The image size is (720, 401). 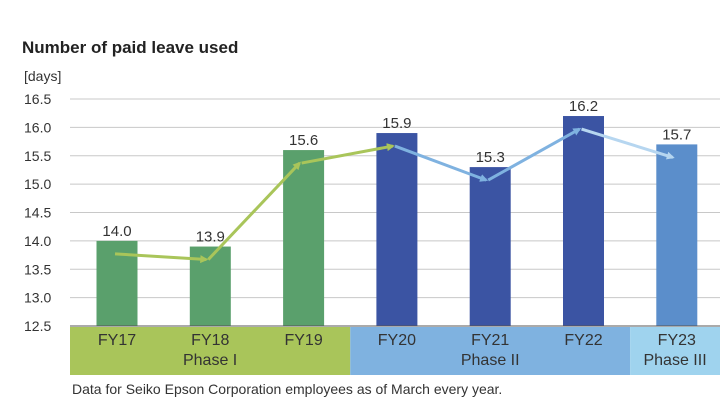 What do you see at coordinates (210, 360) in the screenshot?
I see `phase-label: Phase I` at bounding box center [210, 360].